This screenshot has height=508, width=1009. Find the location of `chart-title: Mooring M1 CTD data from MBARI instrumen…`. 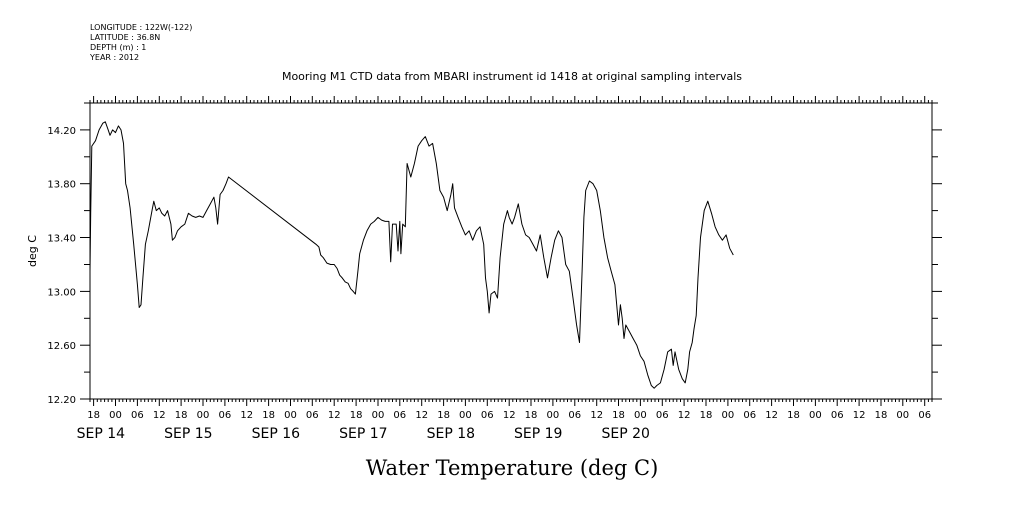

chart-title: Mooring M1 CTD data from MBARI instrumen… is located at coordinates (512, 76).